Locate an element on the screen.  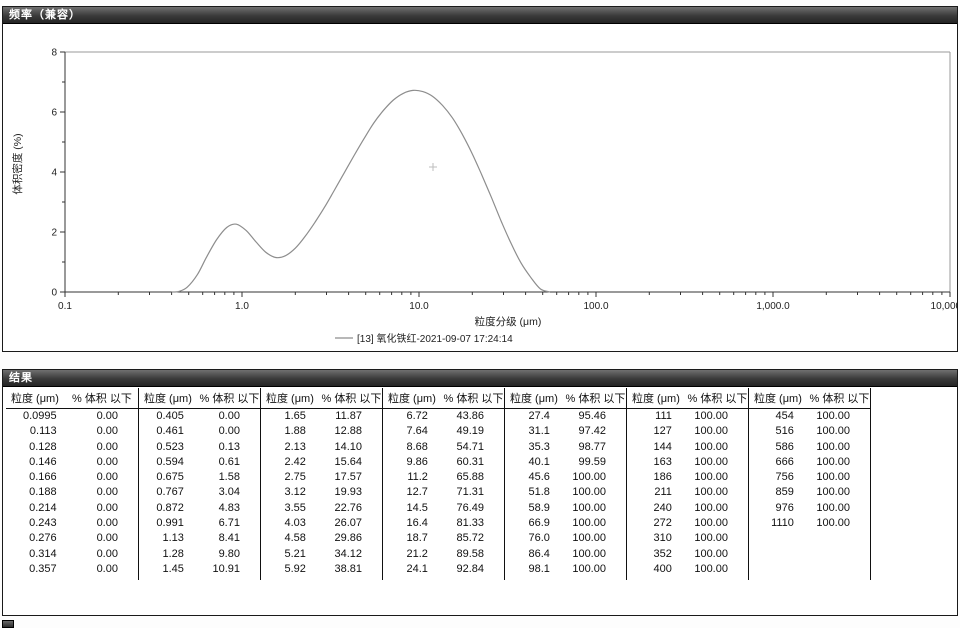
table-row: 352 100.00 is located at coordinates (687, 554).